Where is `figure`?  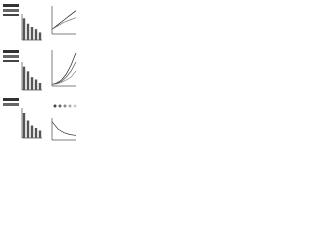 figure is located at coordinates (40, 72).